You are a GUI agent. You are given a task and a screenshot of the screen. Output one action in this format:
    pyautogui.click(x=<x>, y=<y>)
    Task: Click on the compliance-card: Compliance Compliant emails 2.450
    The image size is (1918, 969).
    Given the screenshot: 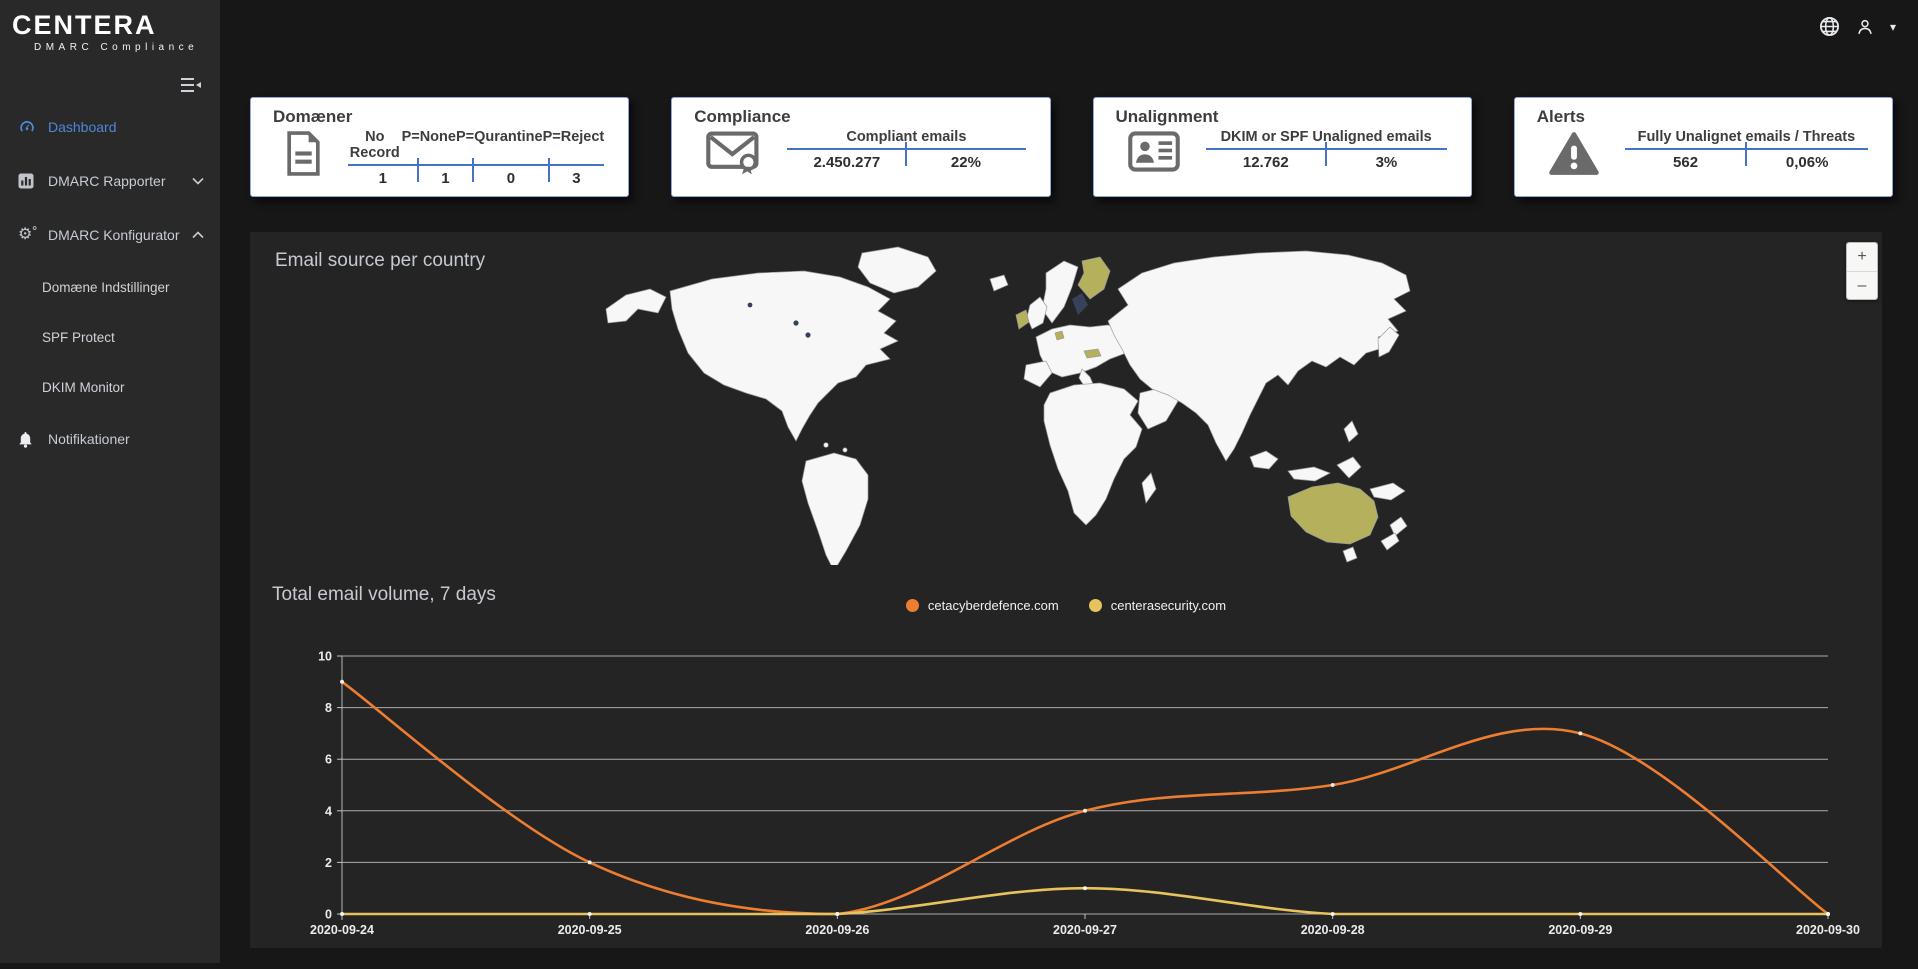 What is the action you would take?
    pyautogui.click(x=861, y=147)
    